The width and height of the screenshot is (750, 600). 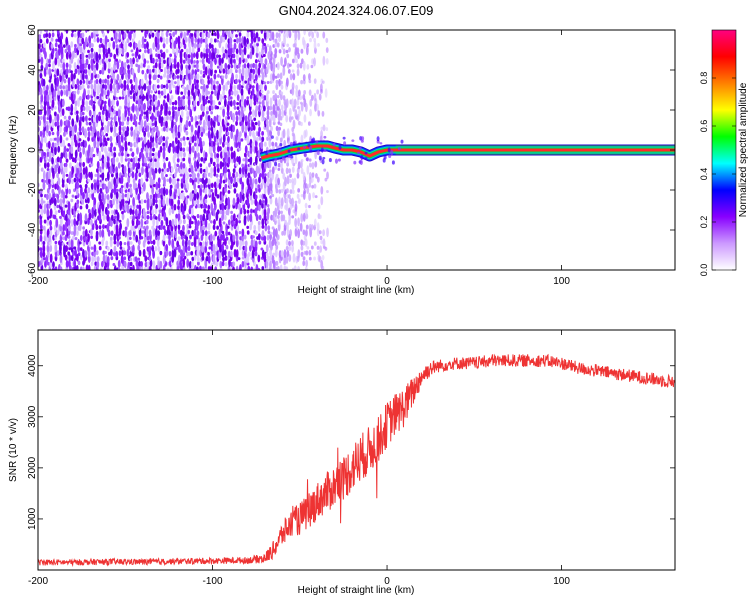 What do you see at coordinates (32, 150) in the screenshot?
I see `y-tick-label: 0` at bounding box center [32, 150].